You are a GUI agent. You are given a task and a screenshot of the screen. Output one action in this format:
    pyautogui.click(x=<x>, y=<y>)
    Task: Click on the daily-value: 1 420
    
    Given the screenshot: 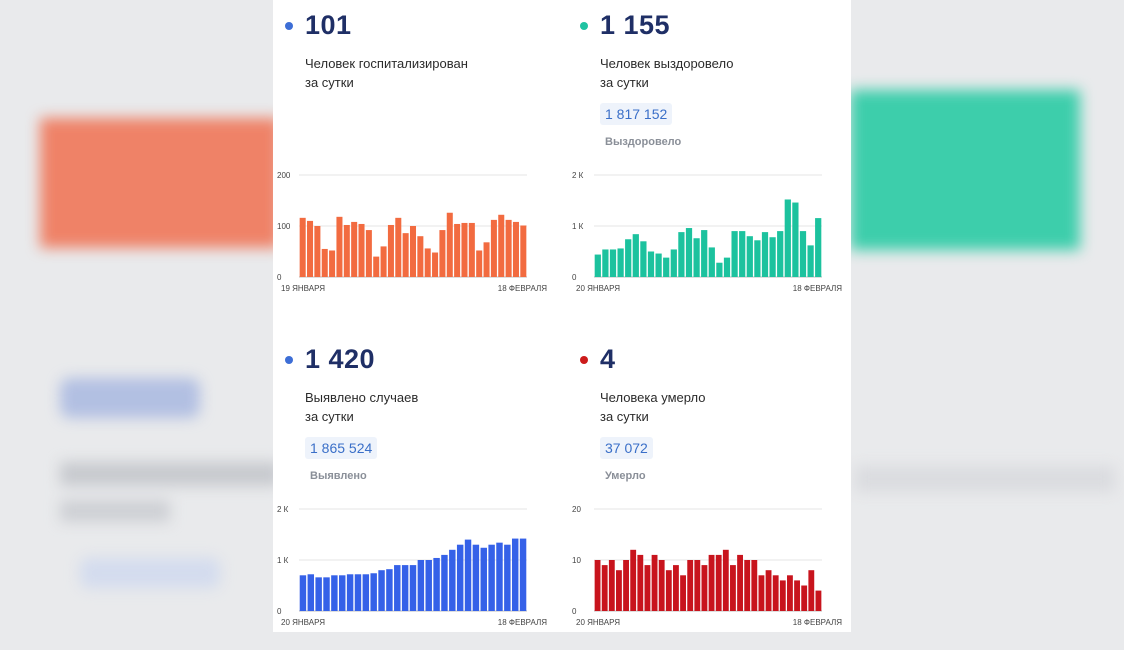 What is the action you would take?
    pyautogui.click(x=340, y=359)
    